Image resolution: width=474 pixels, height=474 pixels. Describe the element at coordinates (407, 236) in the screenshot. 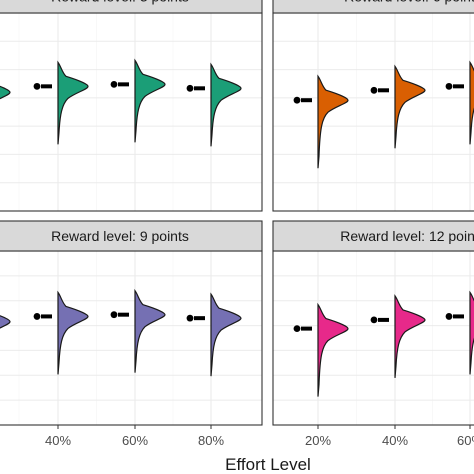

I see `strip-label: Reward level: 12 points` at that location.